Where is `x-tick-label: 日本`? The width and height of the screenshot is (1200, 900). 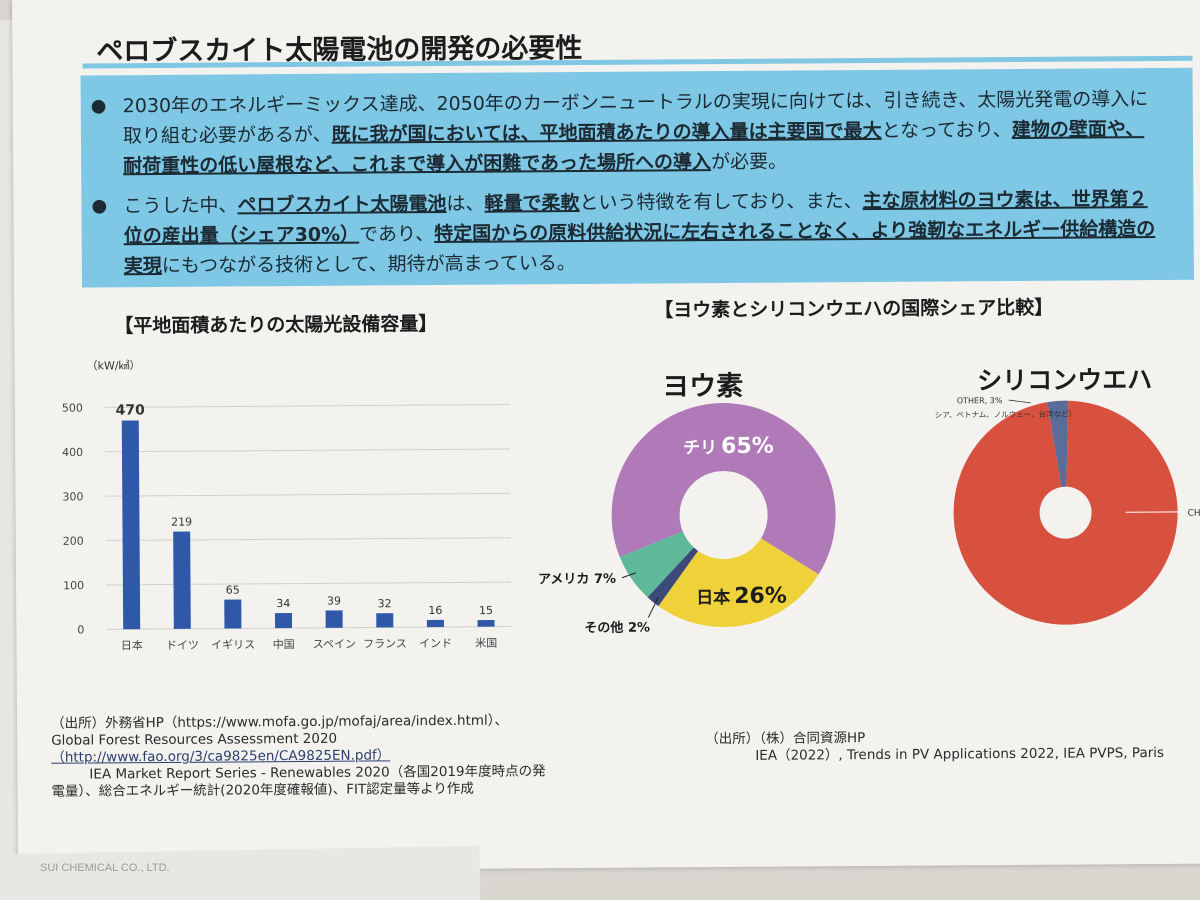 x-tick-label: 日本 is located at coordinates (132, 645).